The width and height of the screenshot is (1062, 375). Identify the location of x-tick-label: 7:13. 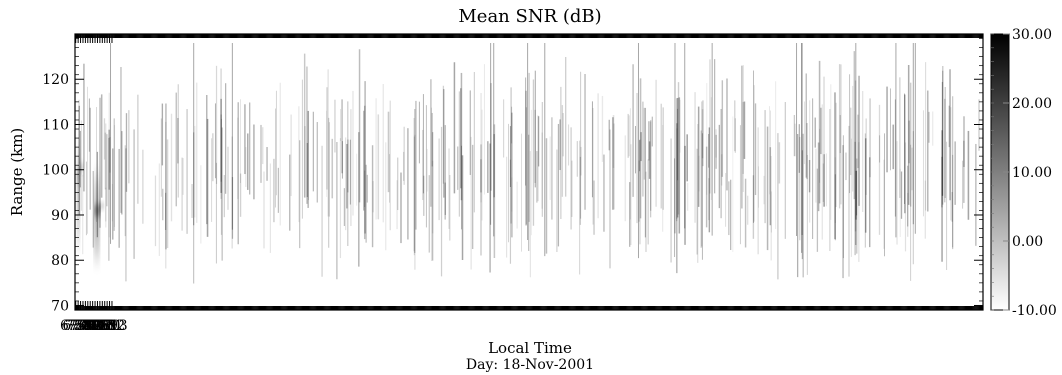
(111, 326).